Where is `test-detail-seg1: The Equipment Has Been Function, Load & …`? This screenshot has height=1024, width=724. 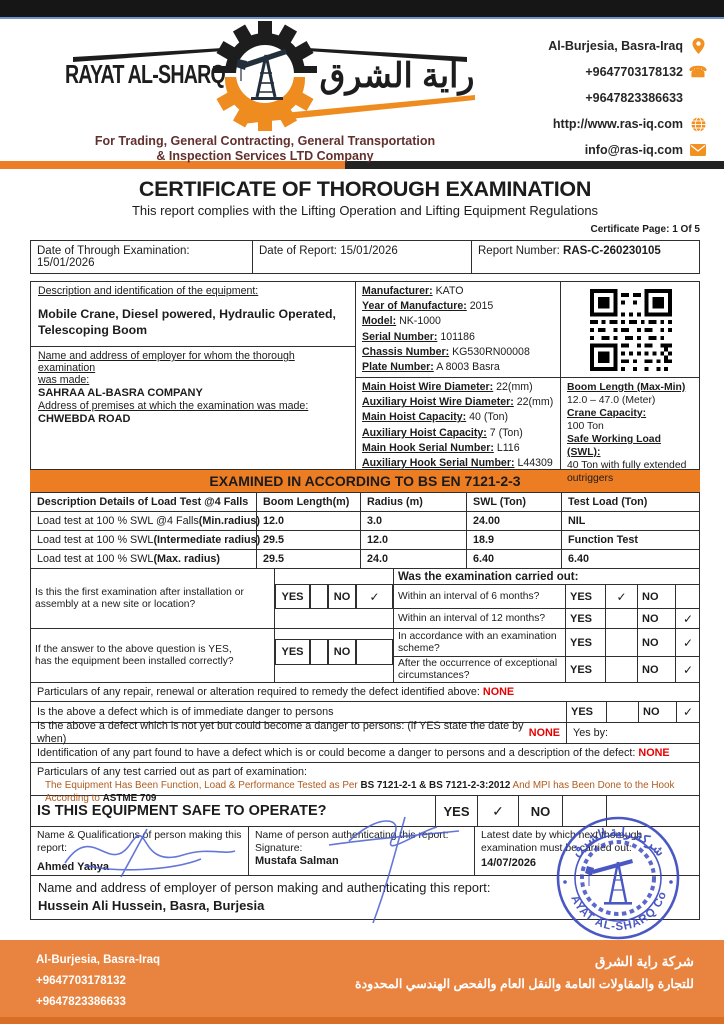 test-detail-seg1: The Equipment Has Been Function, Load & … is located at coordinates (203, 785).